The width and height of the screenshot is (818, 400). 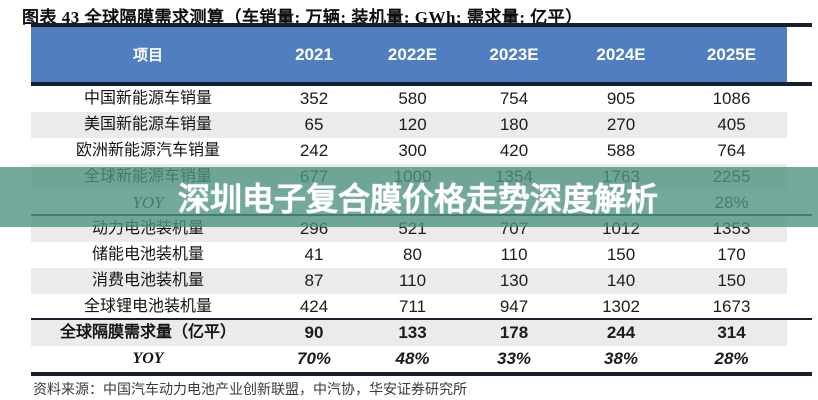 What do you see at coordinates (731, 332) in the screenshot?
I see `cell: 314` at bounding box center [731, 332].